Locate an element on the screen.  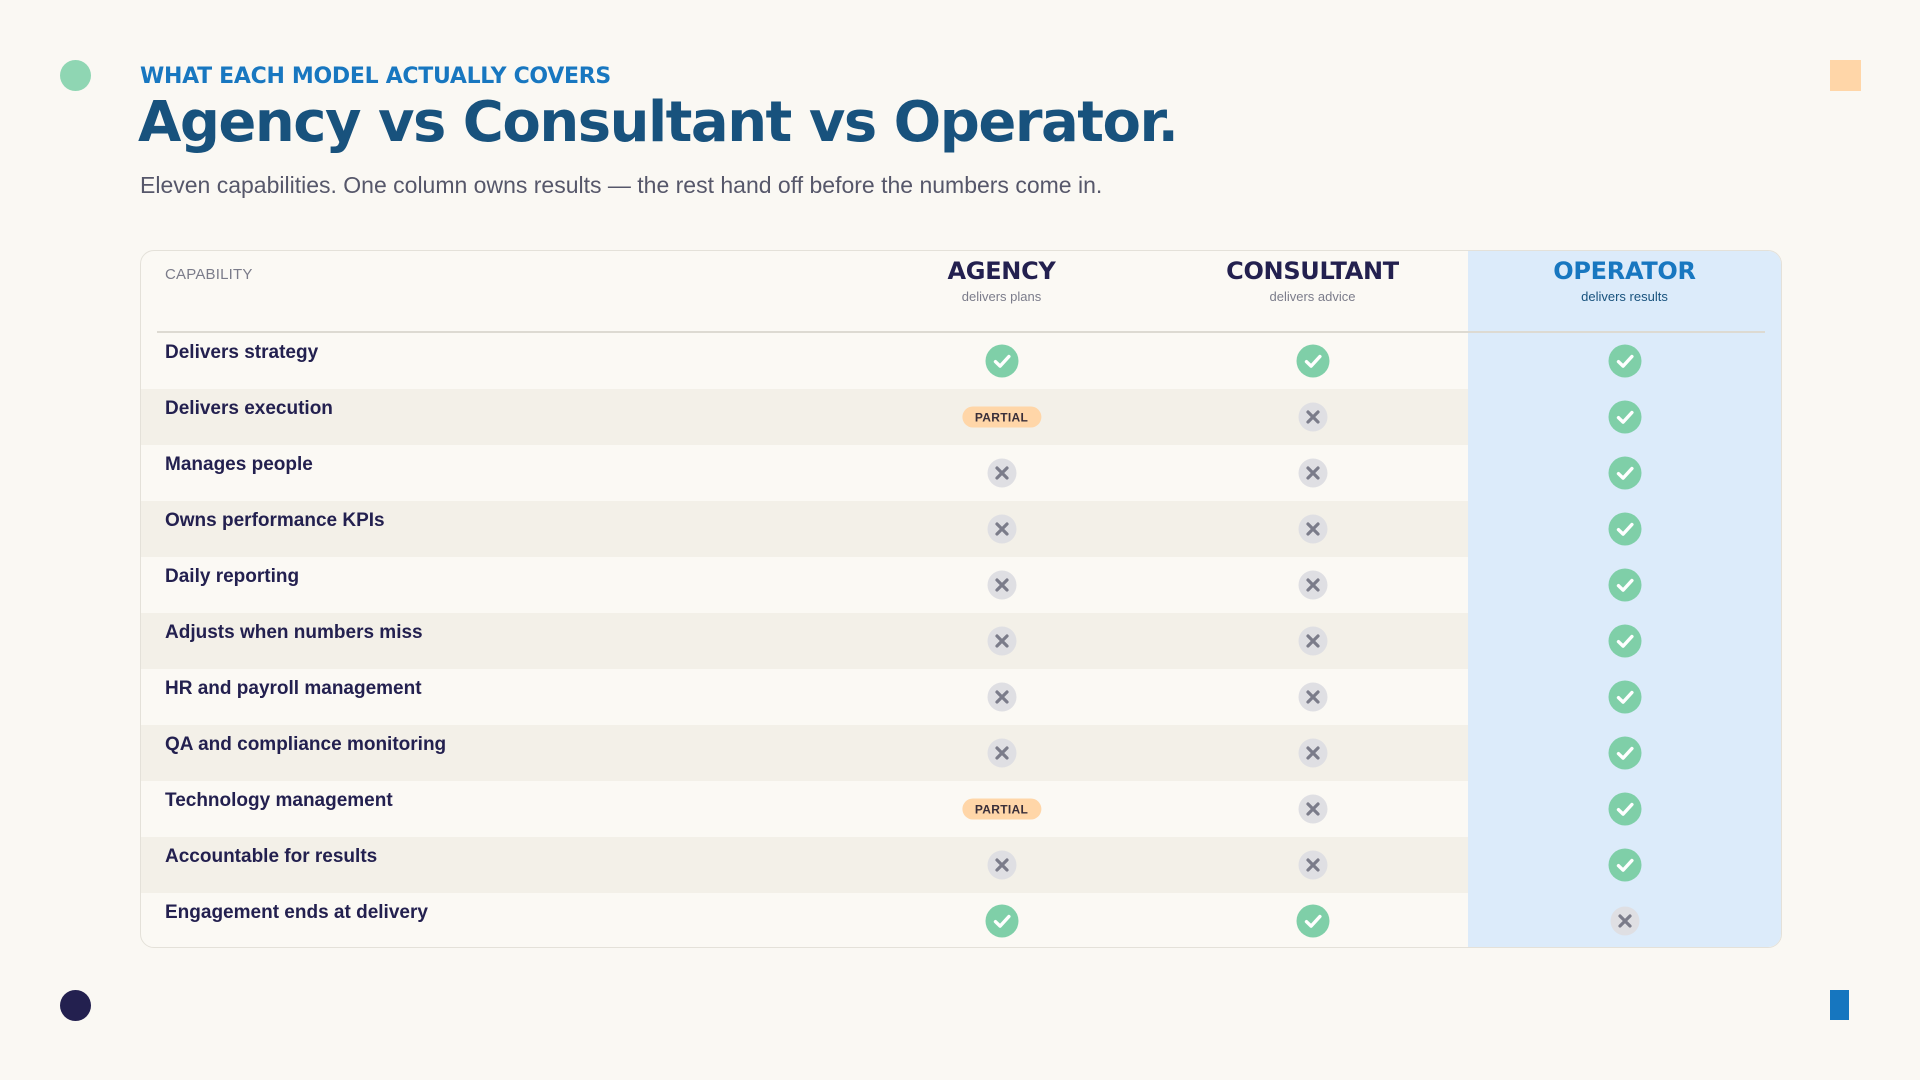
capability-label: Delivers execution is located at coordinates (249, 408).